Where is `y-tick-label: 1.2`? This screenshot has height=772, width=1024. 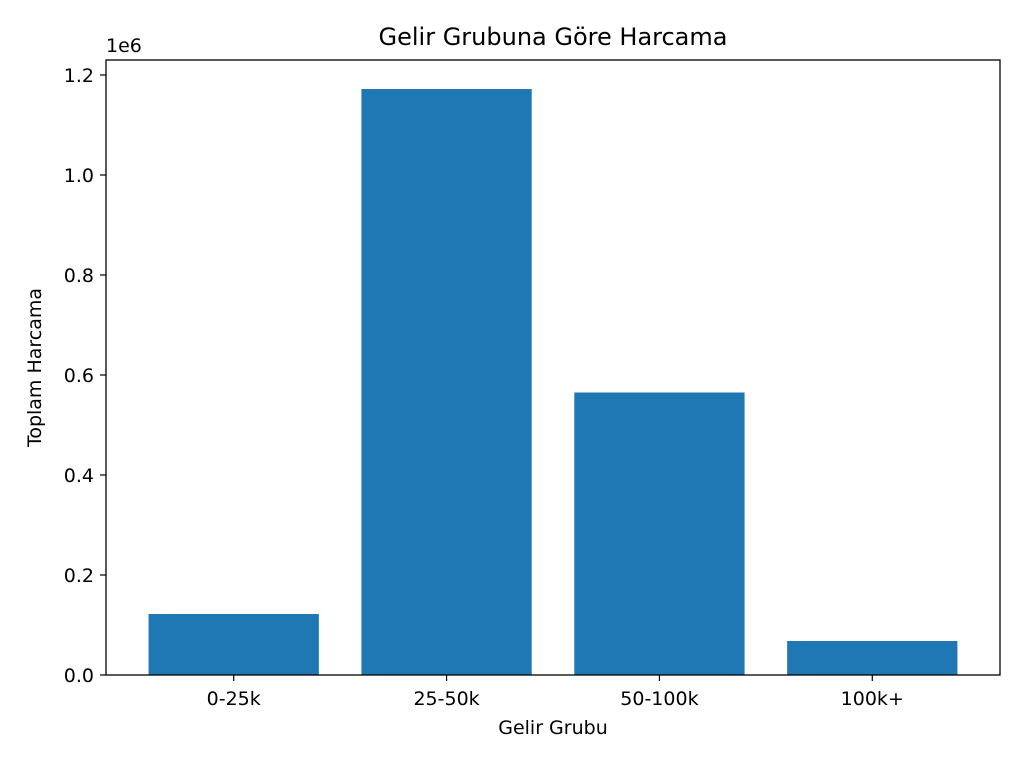
y-tick-label: 1.2 is located at coordinates (79, 76).